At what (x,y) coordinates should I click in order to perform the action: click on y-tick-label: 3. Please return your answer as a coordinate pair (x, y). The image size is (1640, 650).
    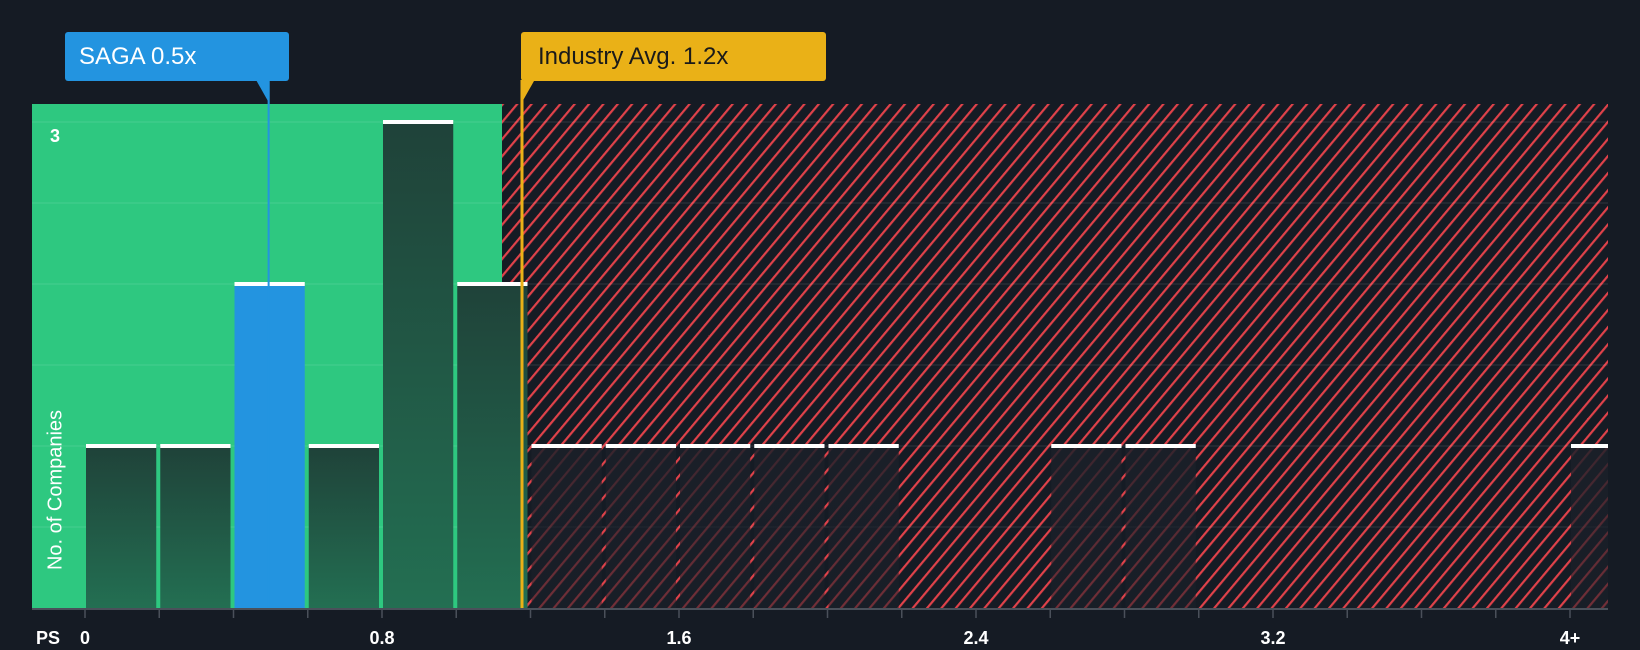
    Looking at the image, I should click on (55, 136).